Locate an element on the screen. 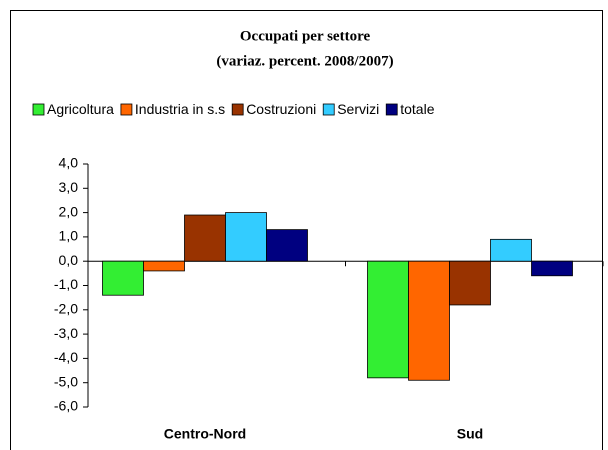  y-tick-label: -5,0 is located at coordinates (66, 381).